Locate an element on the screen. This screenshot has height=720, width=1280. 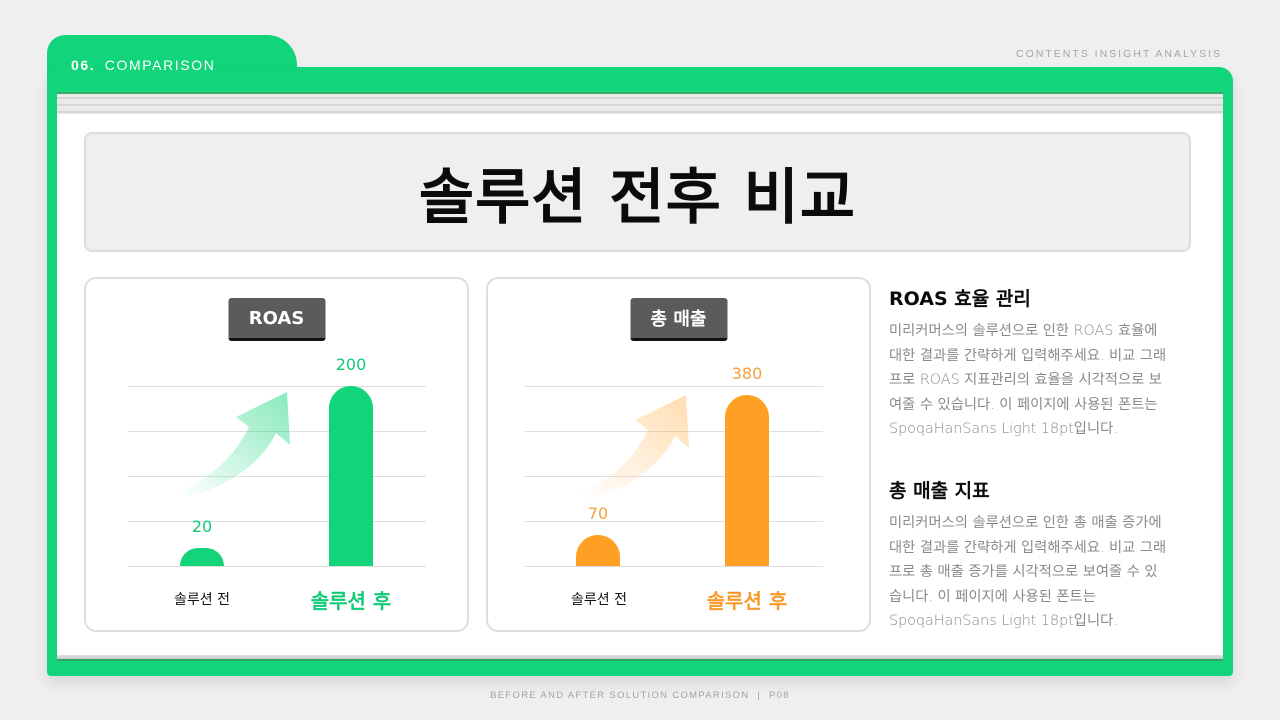
sales-badge: 총 매출 is located at coordinates (678, 319).